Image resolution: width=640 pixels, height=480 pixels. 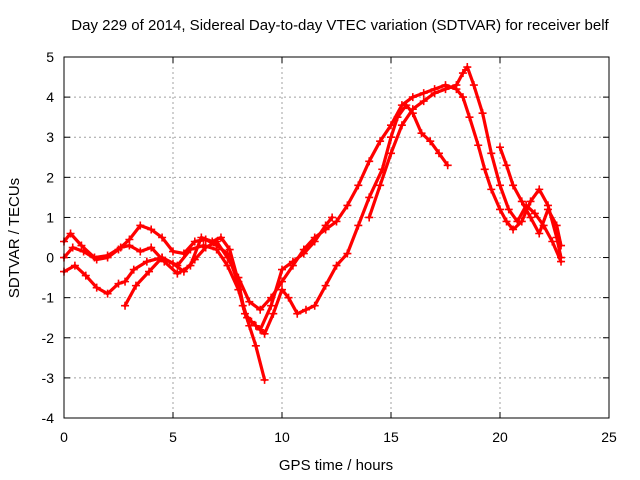 I want to click on y-tick-label: -1, so click(x=48, y=298).